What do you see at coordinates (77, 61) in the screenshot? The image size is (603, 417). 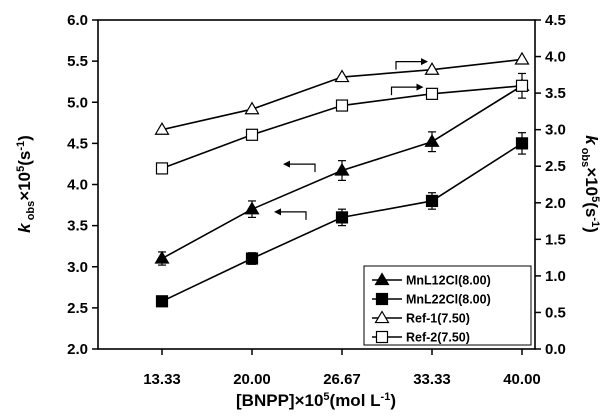 I see `left-y-tick-label: 5.5` at bounding box center [77, 61].